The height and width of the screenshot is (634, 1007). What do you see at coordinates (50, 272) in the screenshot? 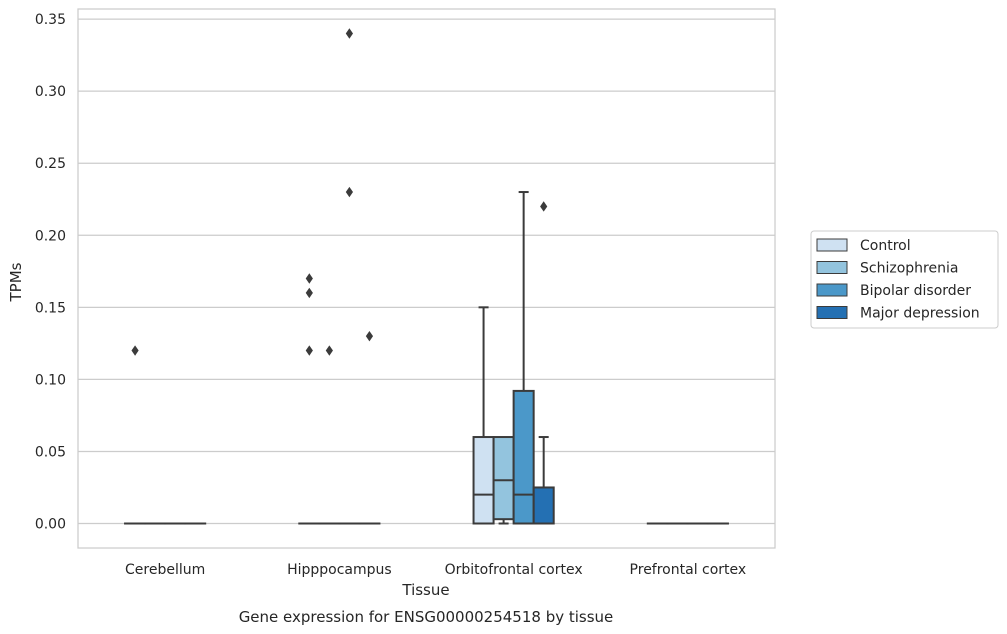
I see `y-tick-labels: 0.00 0.05 0.10 0.15 0.20 0.25 0.30 0.35` at bounding box center [50, 272].